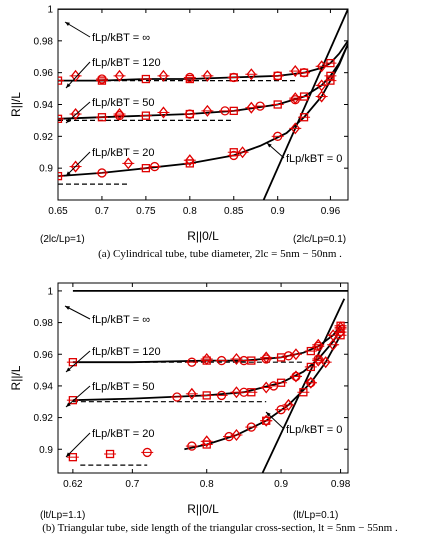  I want to click on x-endpoint-label-right: (lt/Lp=0.1), so click(315, 515).